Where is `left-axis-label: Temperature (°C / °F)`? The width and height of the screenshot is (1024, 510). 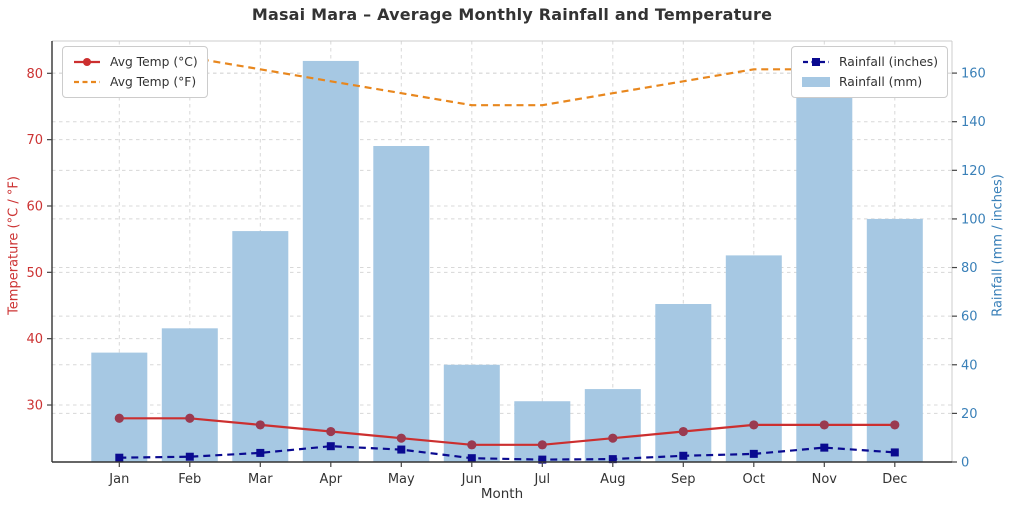
left-axis-label: Temperature (°C / °F) is located at coordinates (14, 245).